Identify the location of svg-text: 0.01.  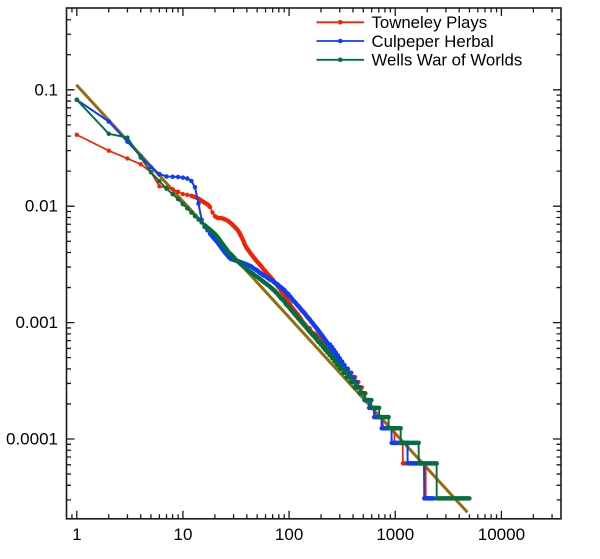
(41, 206).